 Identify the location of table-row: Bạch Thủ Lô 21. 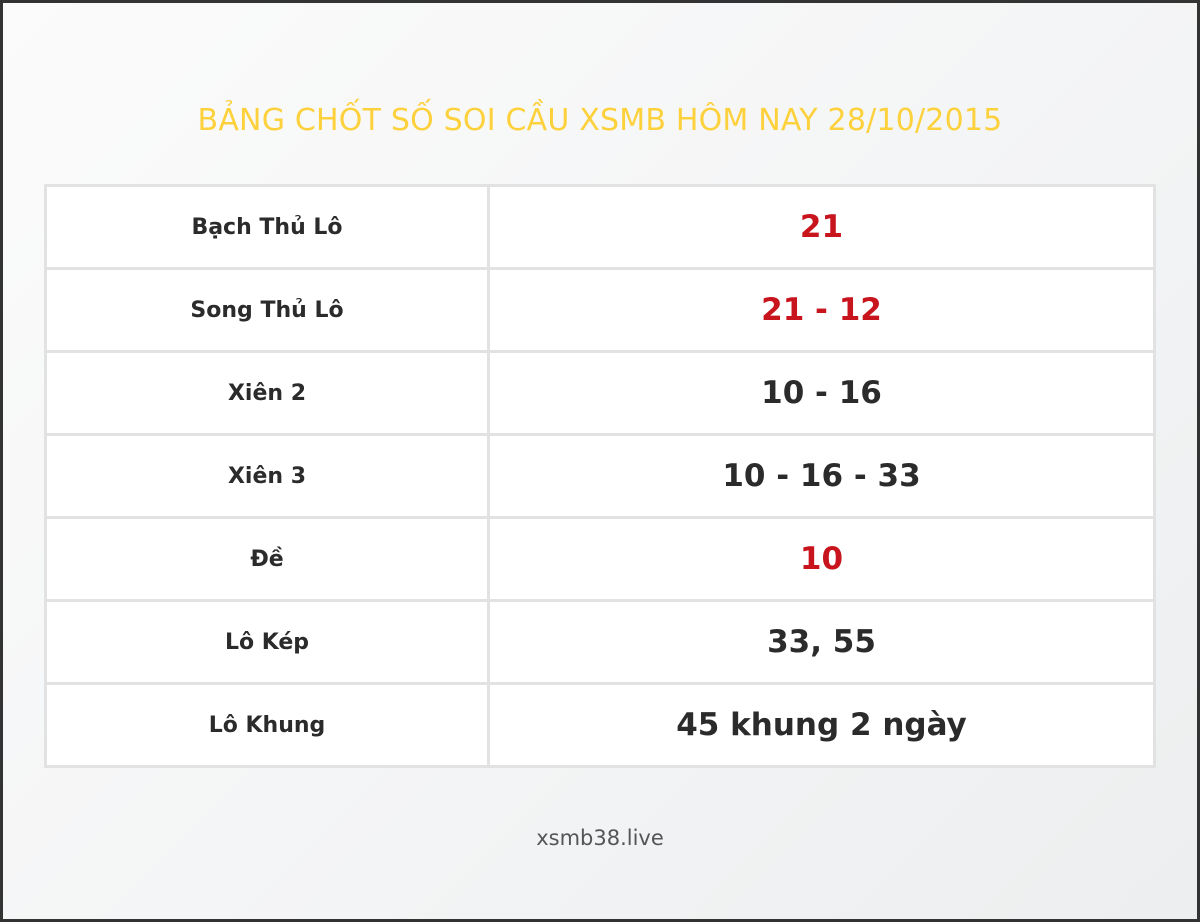
(600, 227).